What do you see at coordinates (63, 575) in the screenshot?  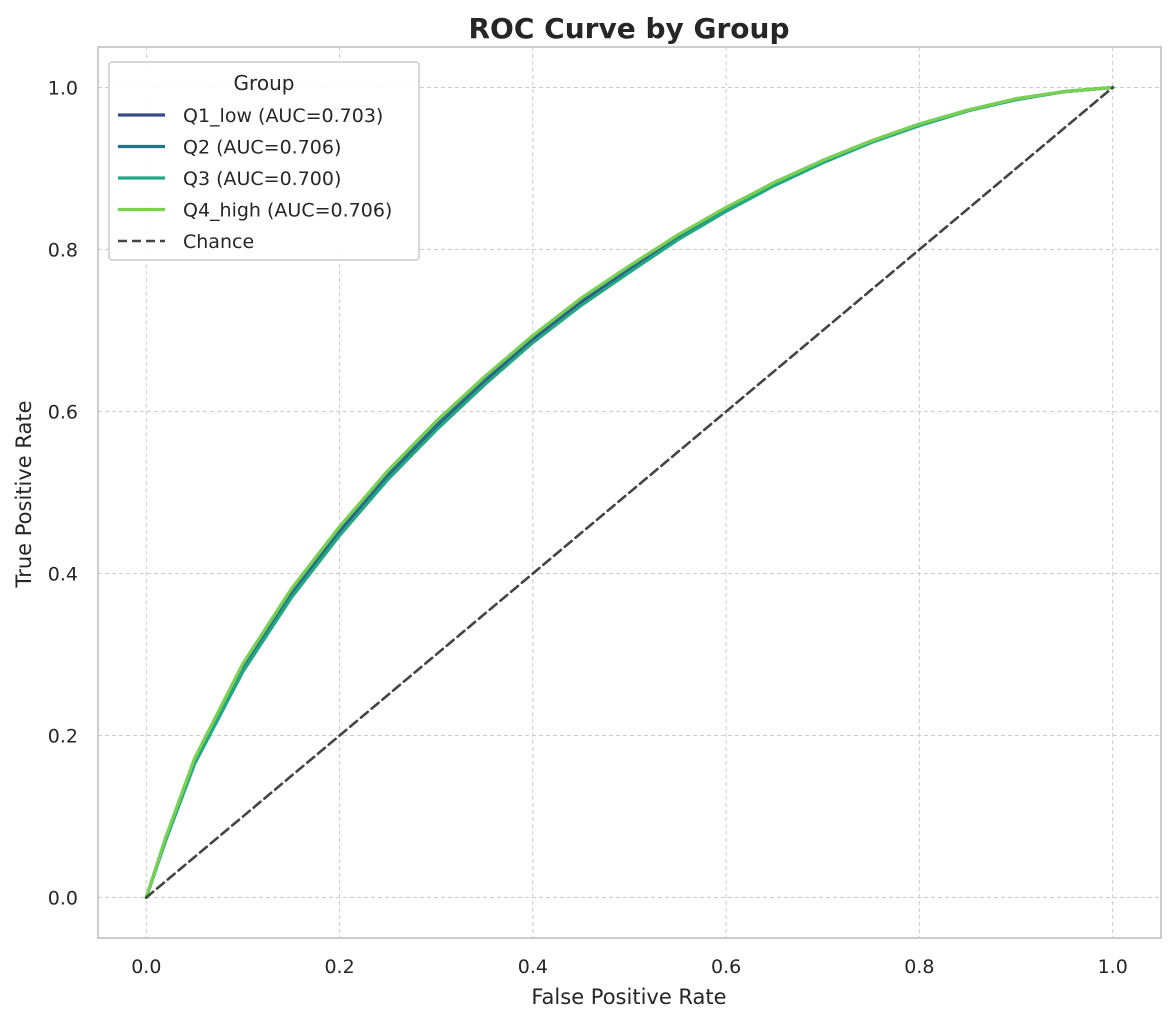 I see `y-tick-label: 0.4` at bounding box center [63, 575].